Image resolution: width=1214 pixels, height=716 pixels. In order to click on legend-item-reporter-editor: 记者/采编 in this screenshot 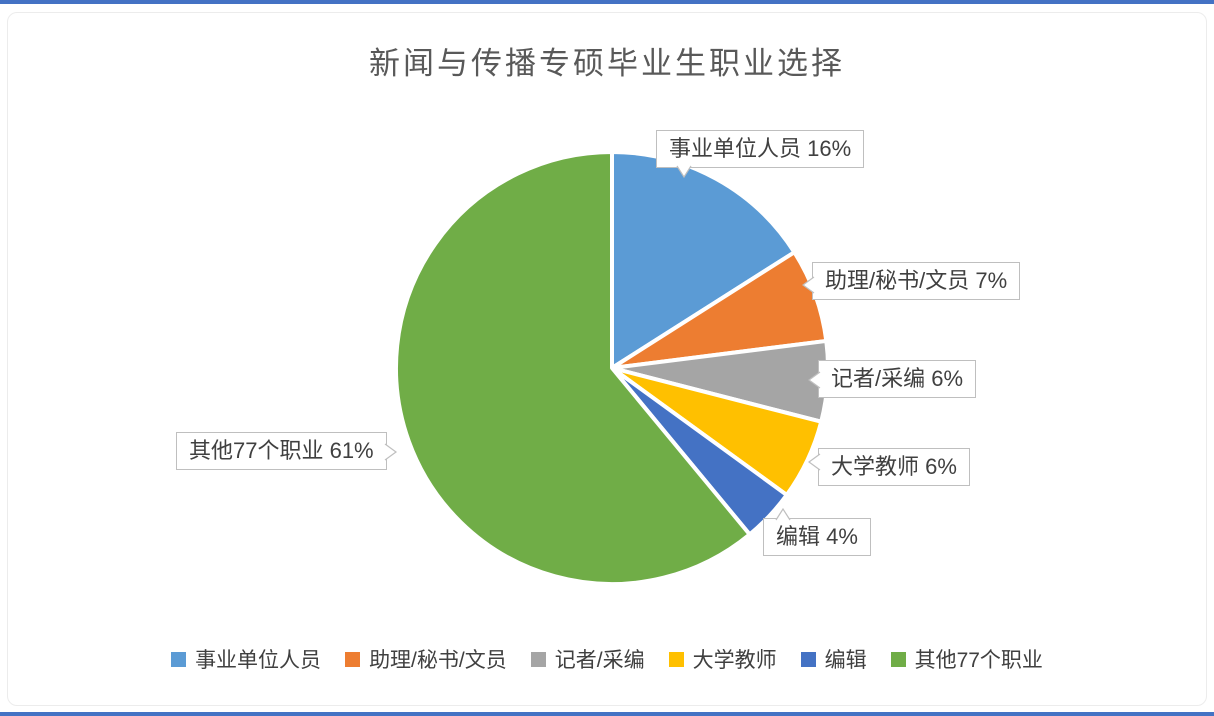, I will do `click(587, 659)`.